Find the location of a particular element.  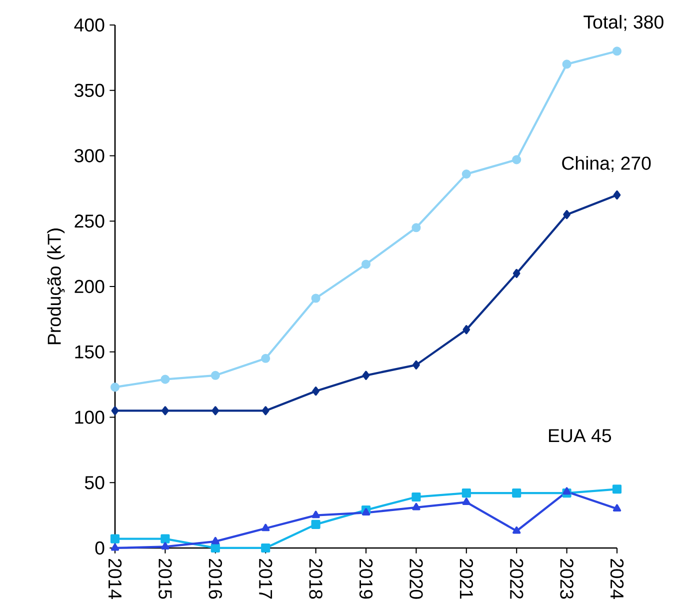

x-tick-label: 2020 is located at coordinates (416, 578).